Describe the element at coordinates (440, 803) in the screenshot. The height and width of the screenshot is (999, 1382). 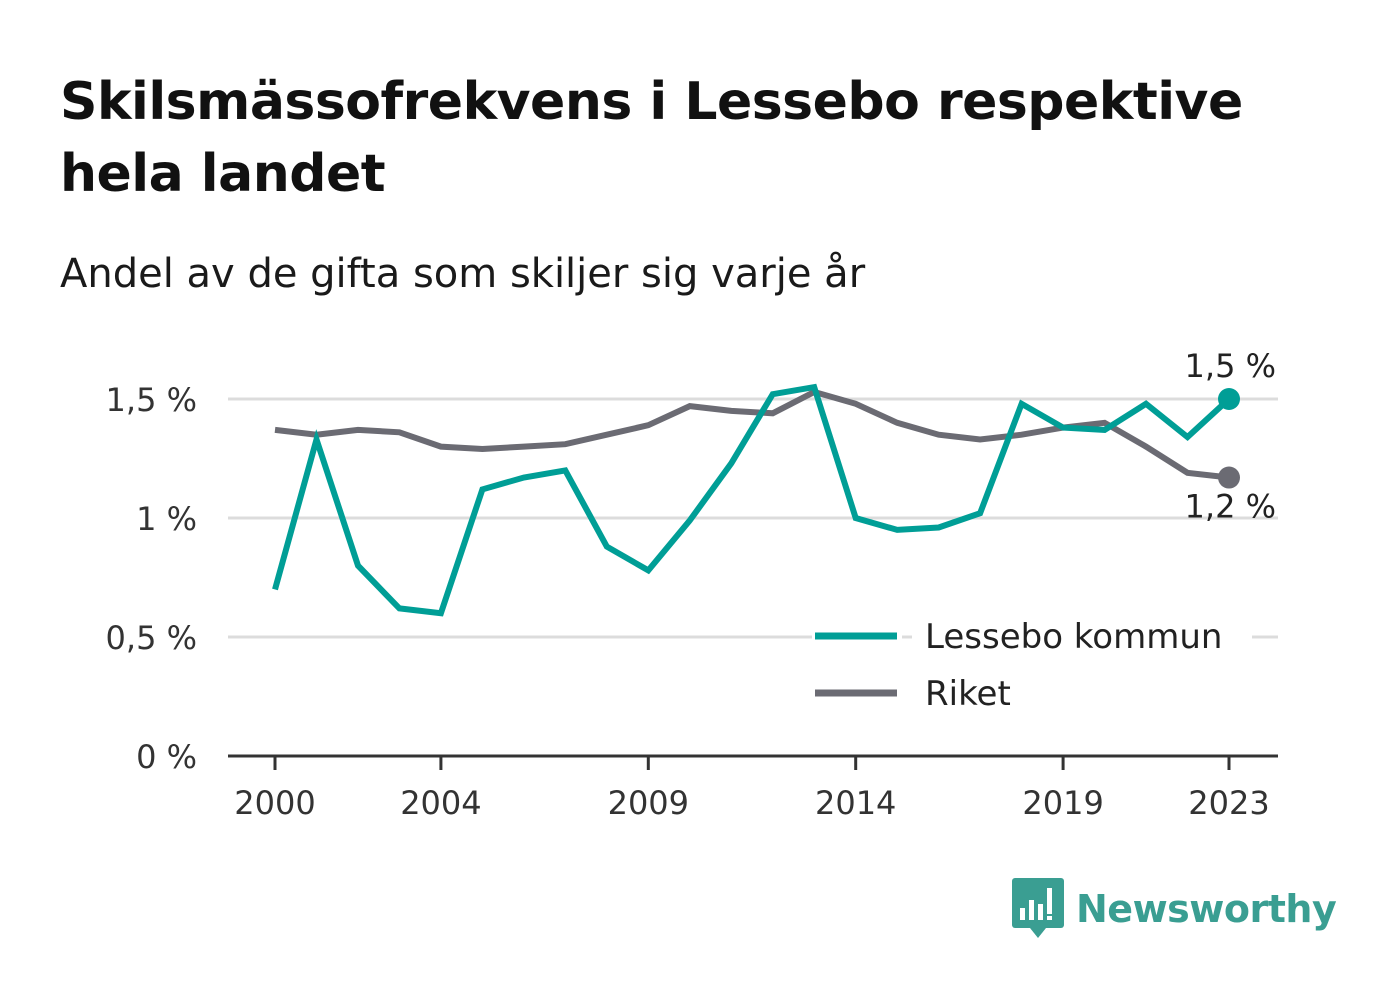
I see `x-tick-label: 2004` at that location.